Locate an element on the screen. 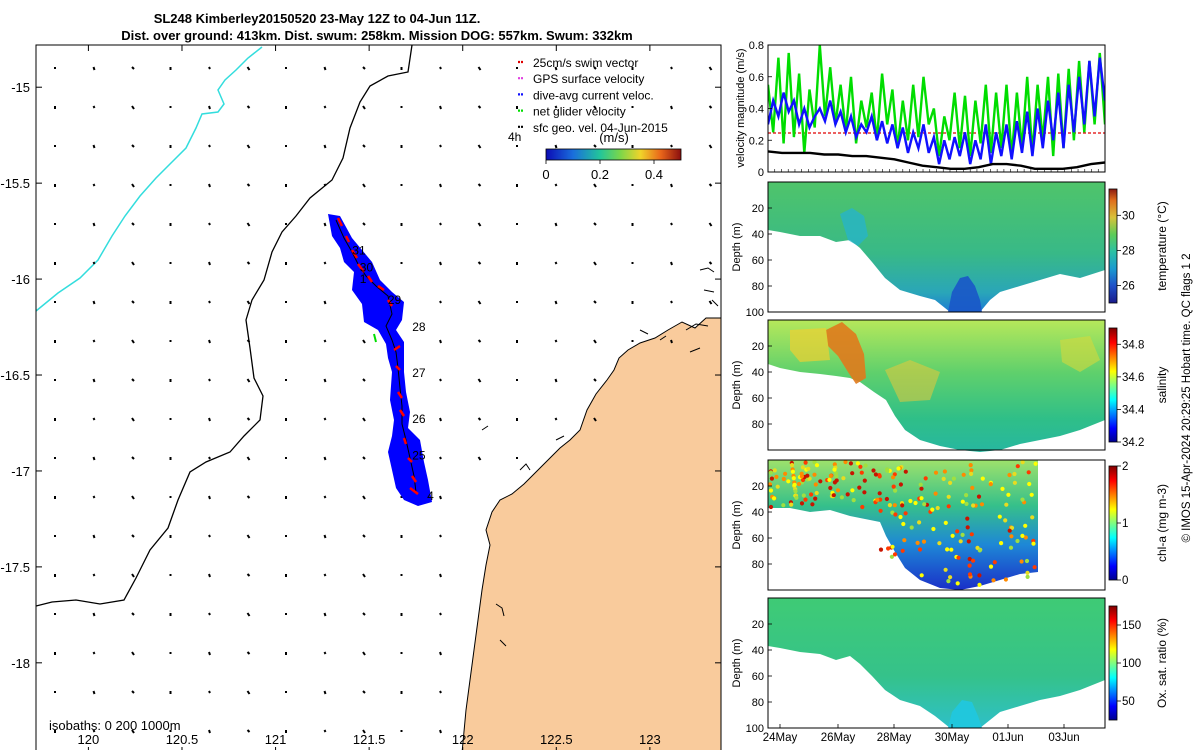  time-axis-label: 24May is located at coordinates (780, 738).